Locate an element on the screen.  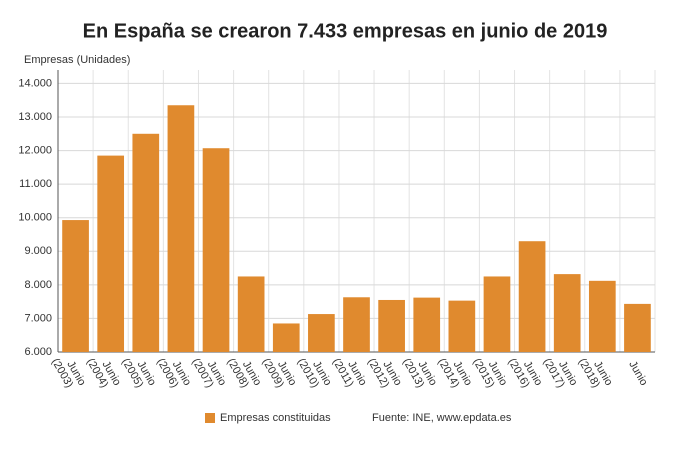
x-tick-label: Junio(2017) is located at coordinates (560, 371).